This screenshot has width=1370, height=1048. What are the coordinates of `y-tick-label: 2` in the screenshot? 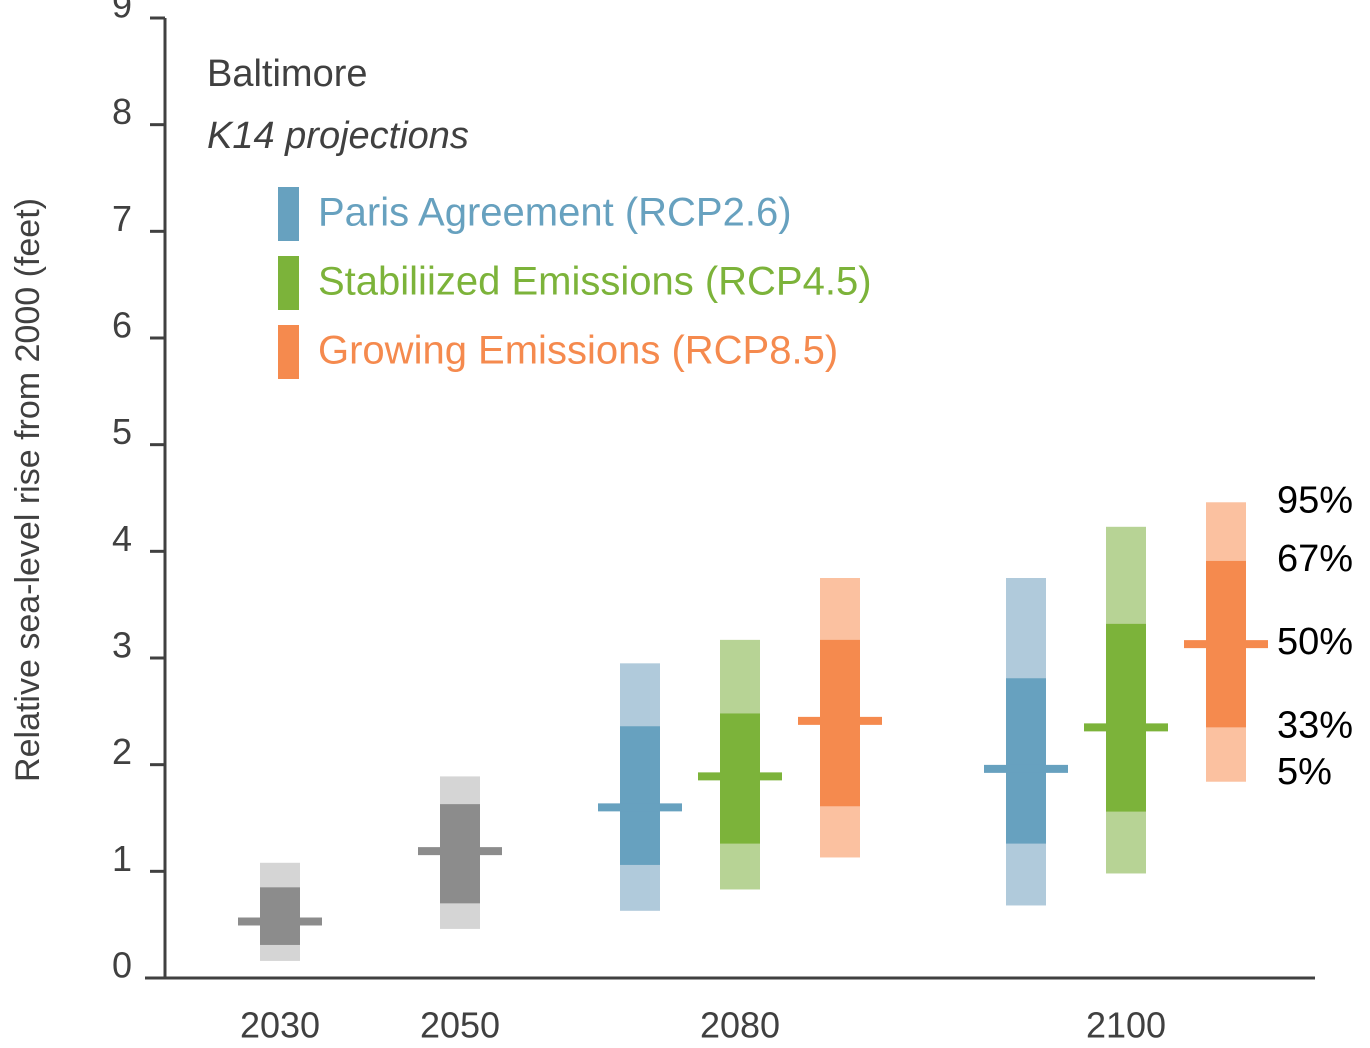 It's located at (122, 751).